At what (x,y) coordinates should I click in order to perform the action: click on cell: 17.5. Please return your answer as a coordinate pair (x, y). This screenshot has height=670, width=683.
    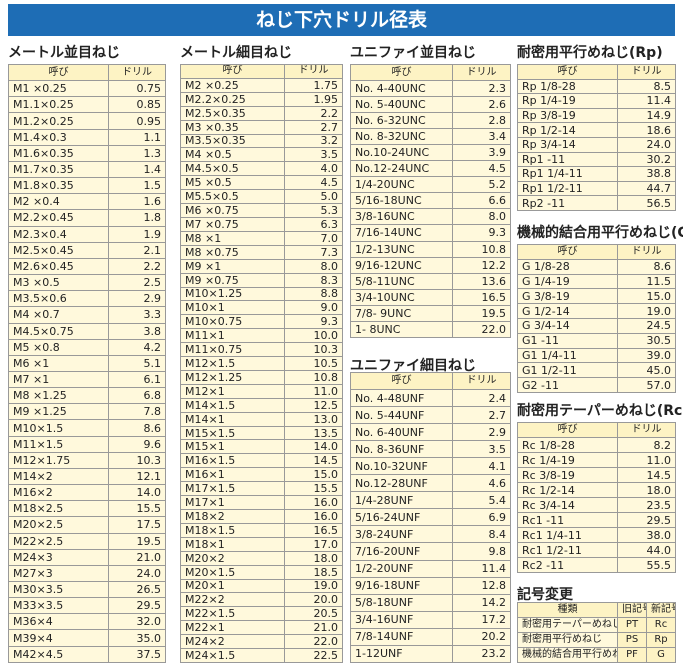
    Looking at the image, I should click on (137, 525).